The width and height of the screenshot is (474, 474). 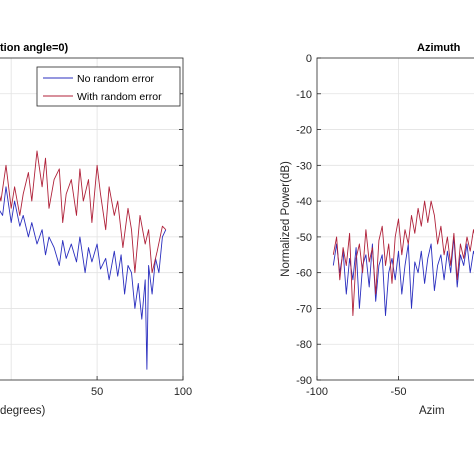 What do you see at coordinates (304, 274) in the screenshot?
I see `y-tick-label: -60` at bounding box center [304, 274].